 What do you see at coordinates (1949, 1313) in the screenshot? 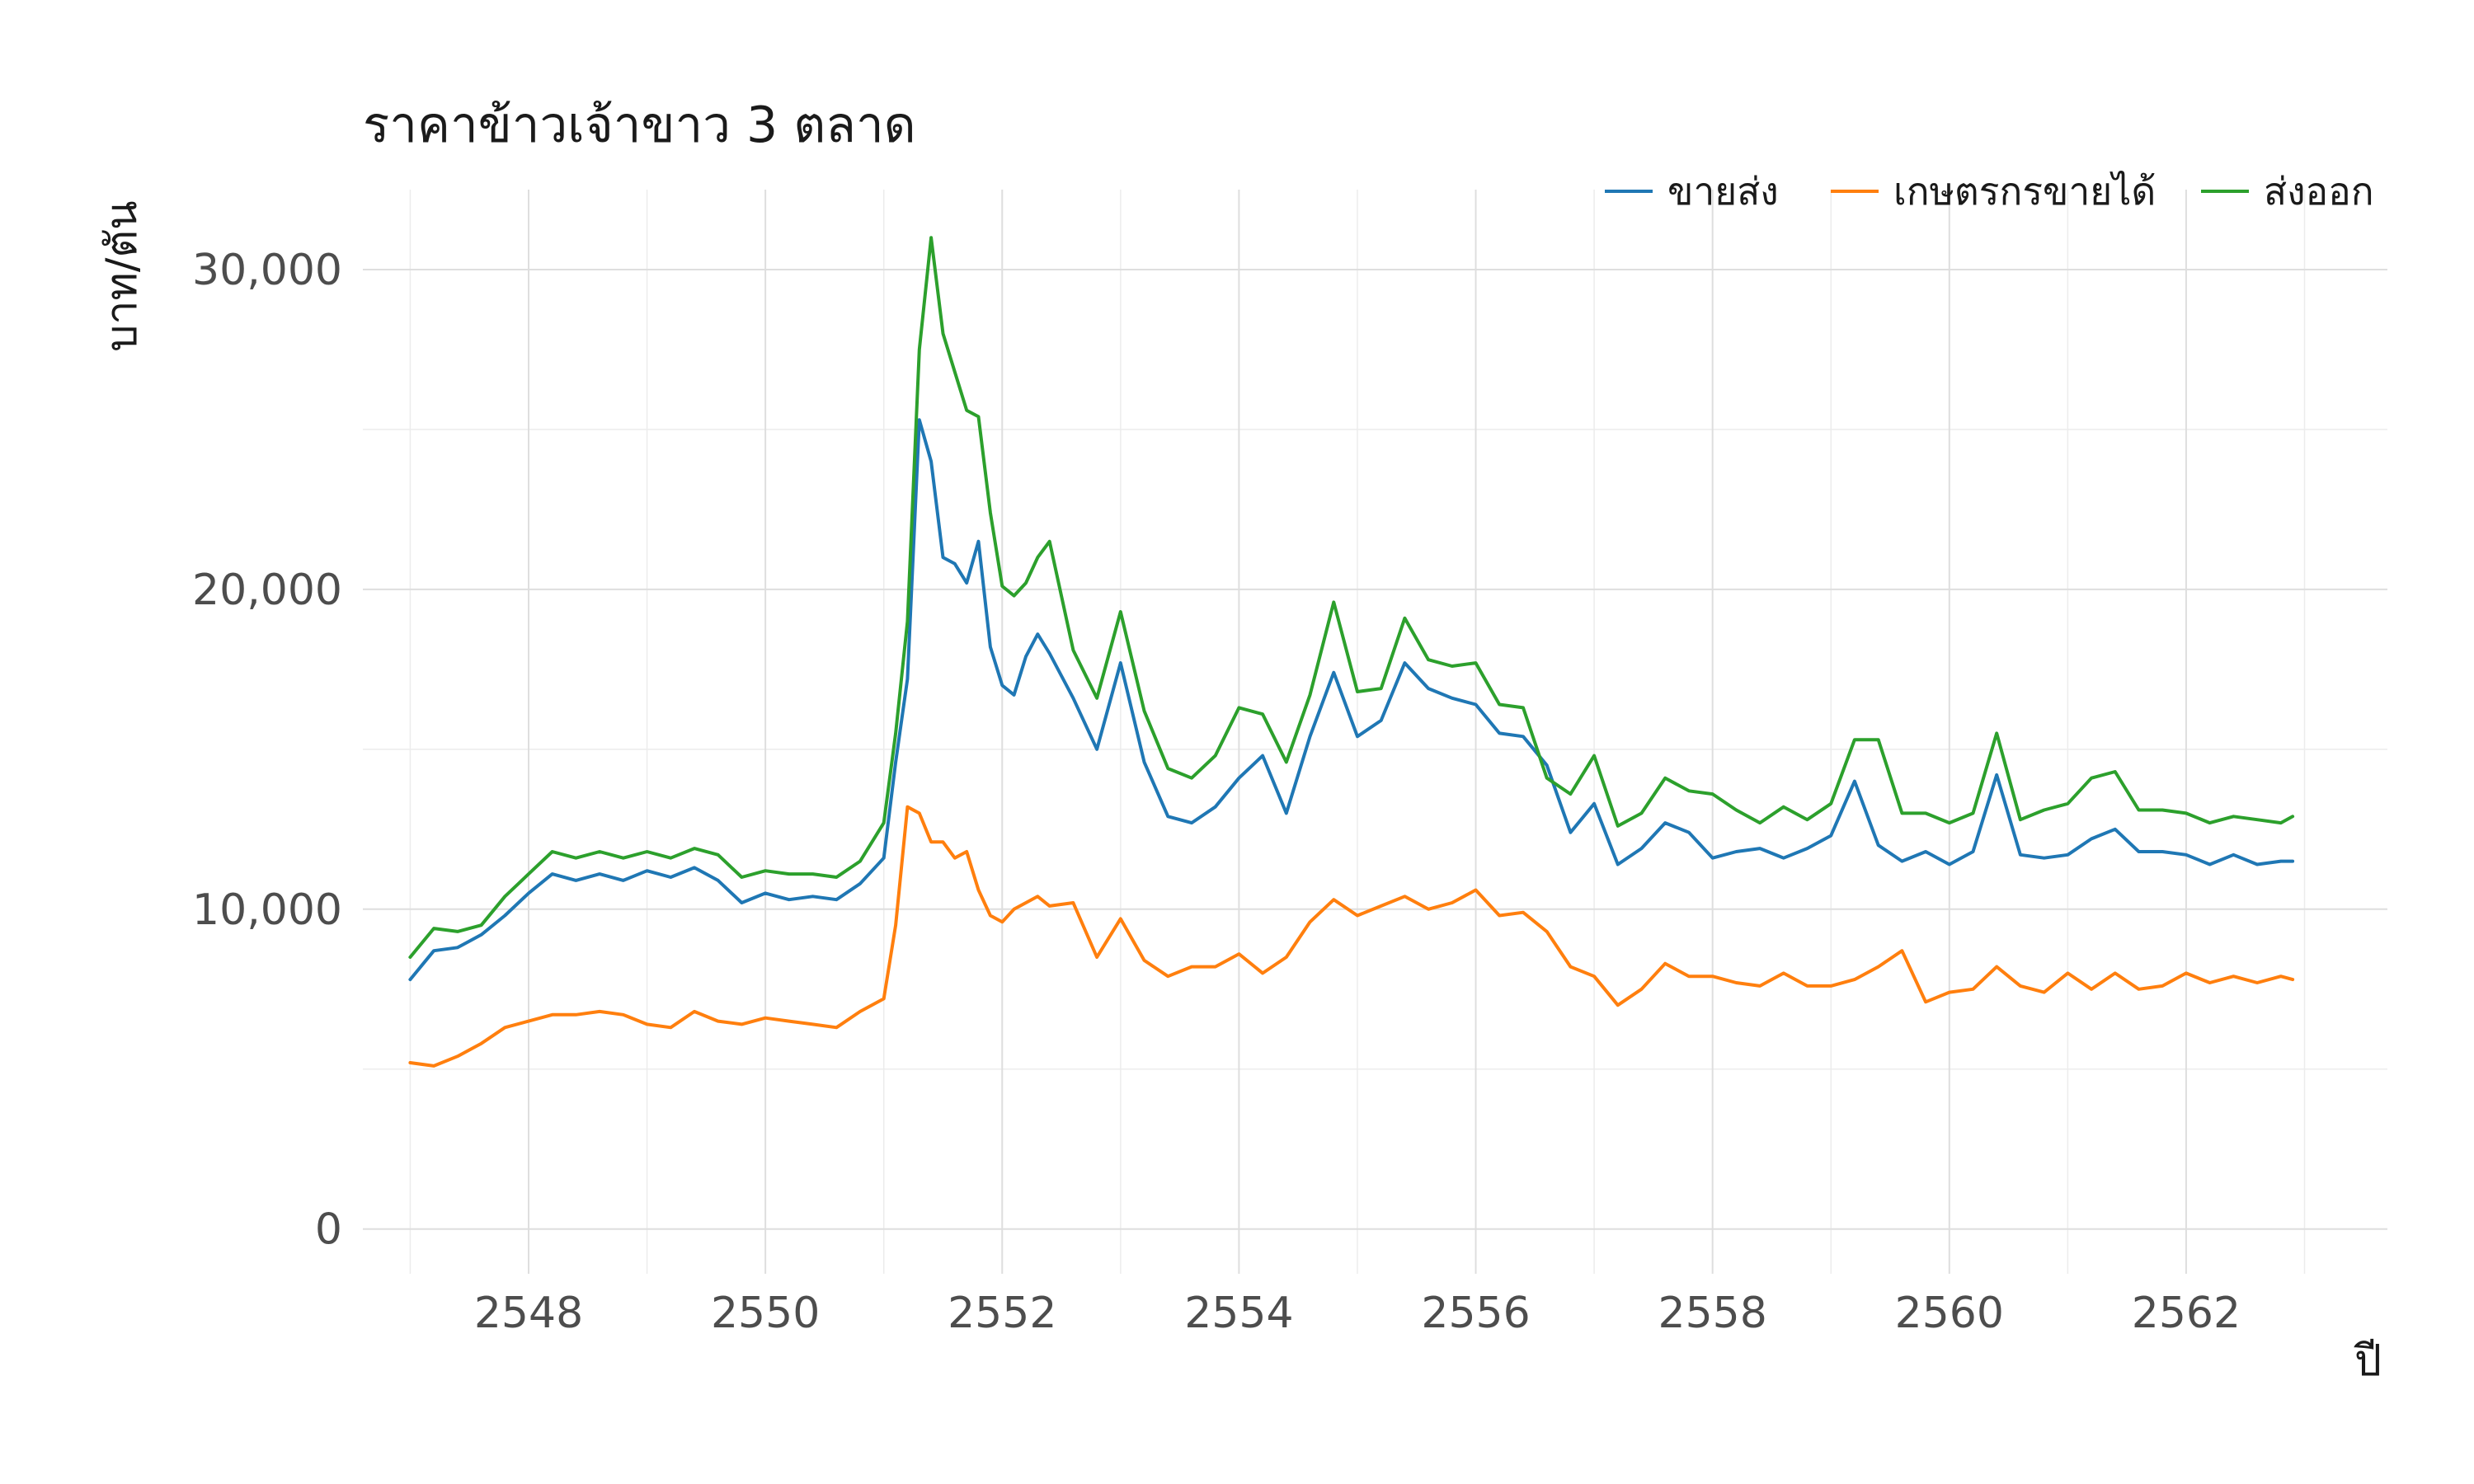
I see `x-tick-label: 2560` at bounding box center [1949, 1313].